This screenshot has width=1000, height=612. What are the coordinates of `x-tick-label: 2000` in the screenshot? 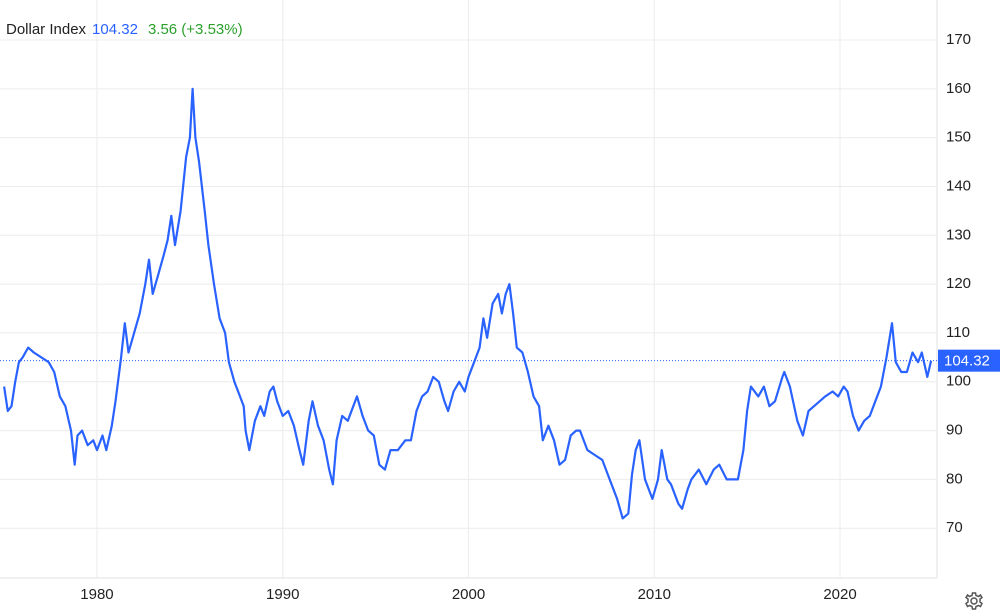 It's located at (468, 594).